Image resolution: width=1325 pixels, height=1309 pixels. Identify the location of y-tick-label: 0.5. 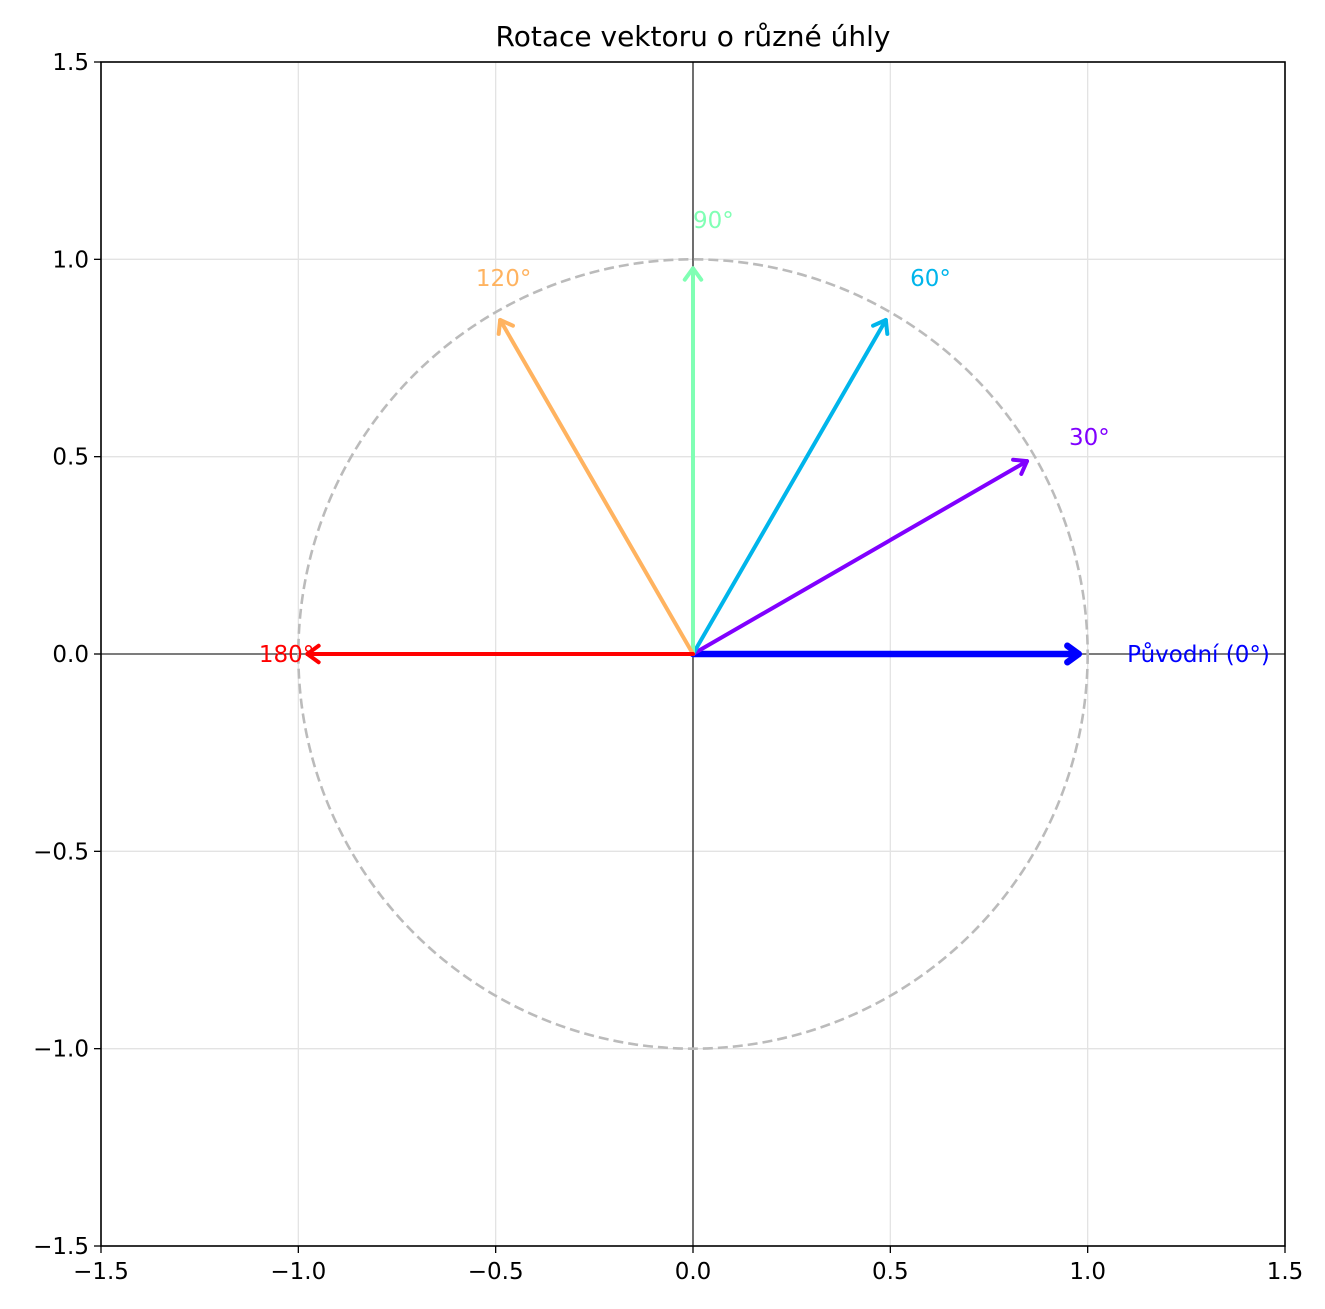
(70, 458).